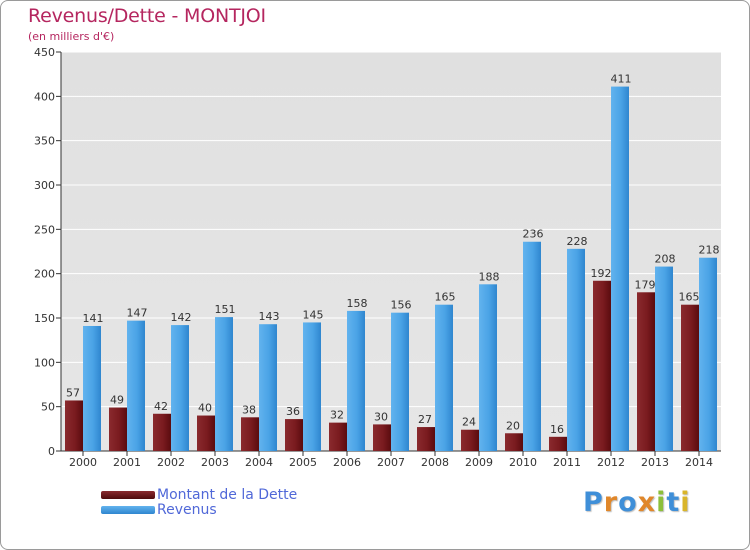 The width and height of the screenshot is (750, 550). Describe the element at coordinates (293, 411) in the screenshot. I see `data-label-dette: 36` at that location.